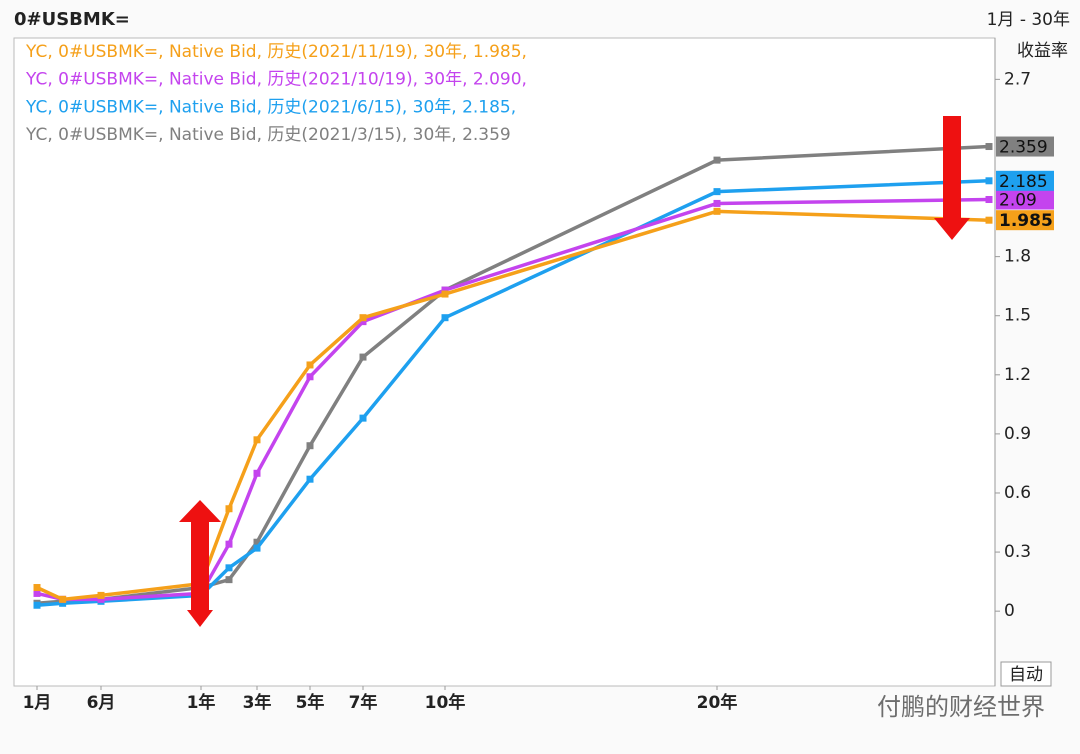  I want to click on x-tick-label: 6月, so click(101, 703).